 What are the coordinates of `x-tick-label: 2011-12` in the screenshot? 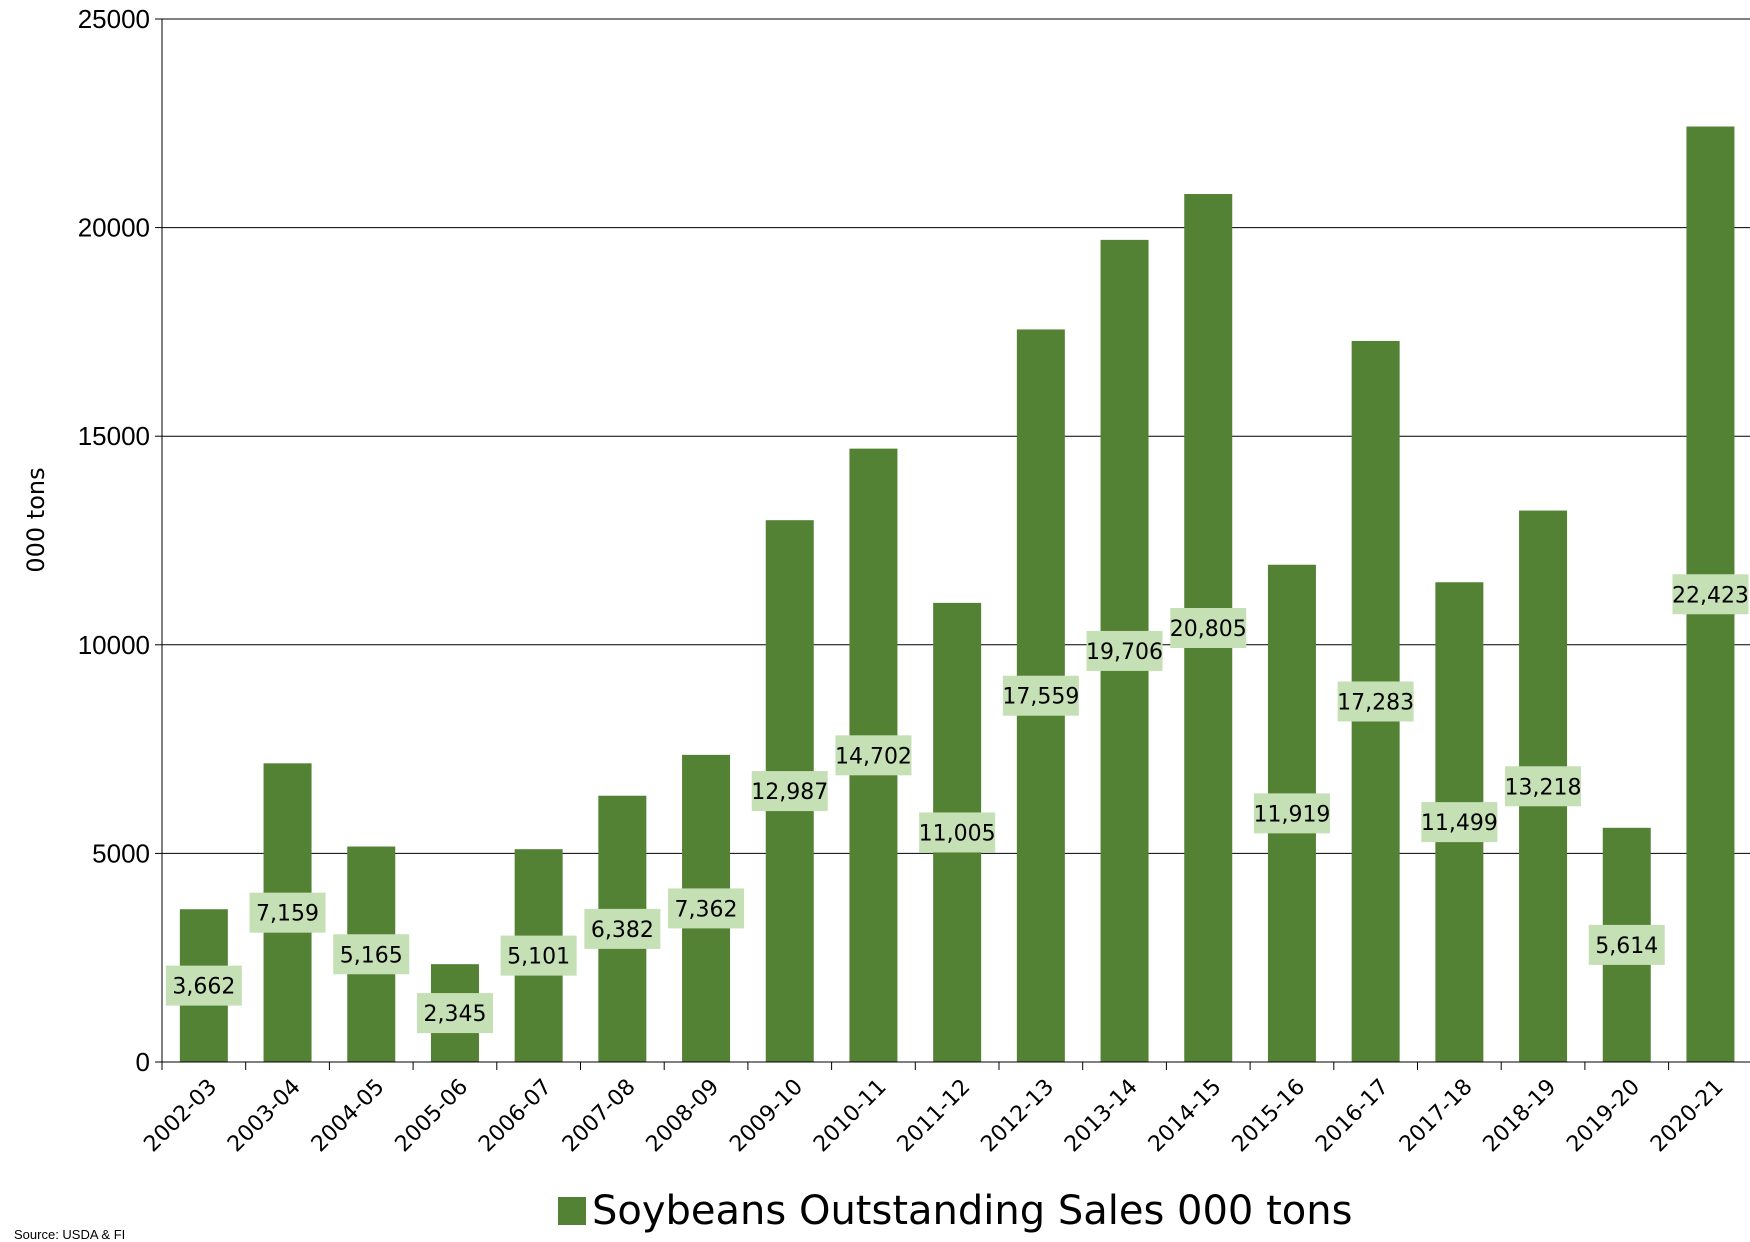 It's located at (934, 1116).